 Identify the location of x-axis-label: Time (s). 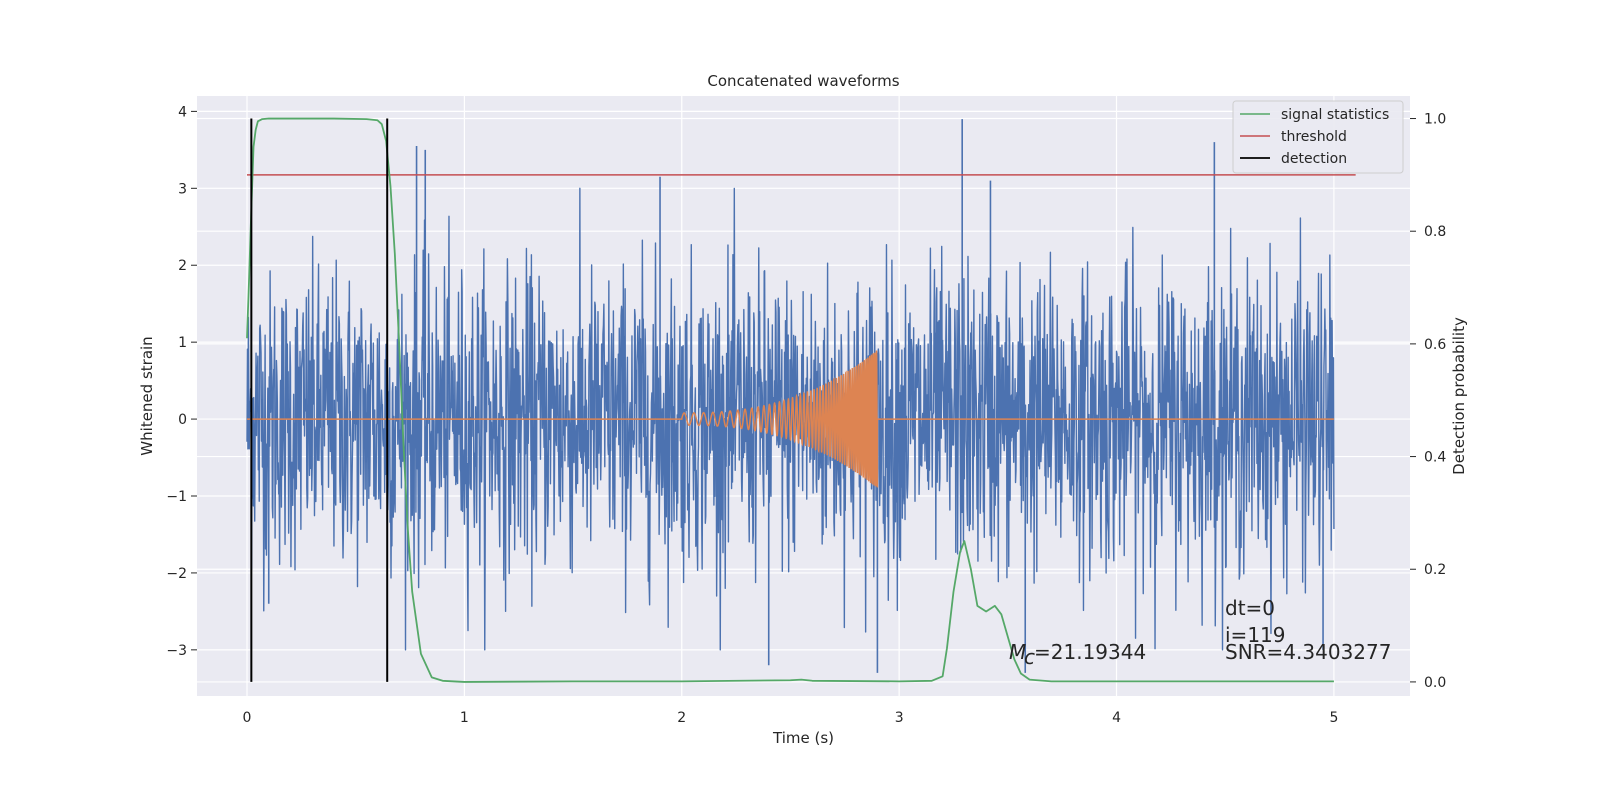
(803, 738).